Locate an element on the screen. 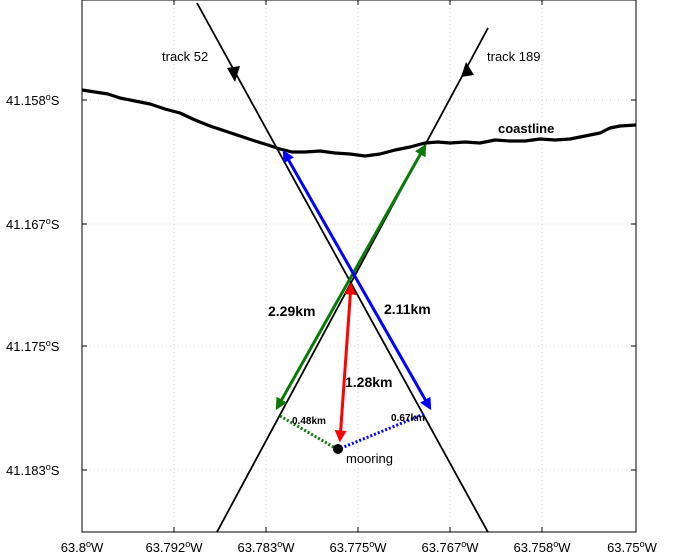  x-tick-label: 63.775oW is located at coordinates (358, 547).